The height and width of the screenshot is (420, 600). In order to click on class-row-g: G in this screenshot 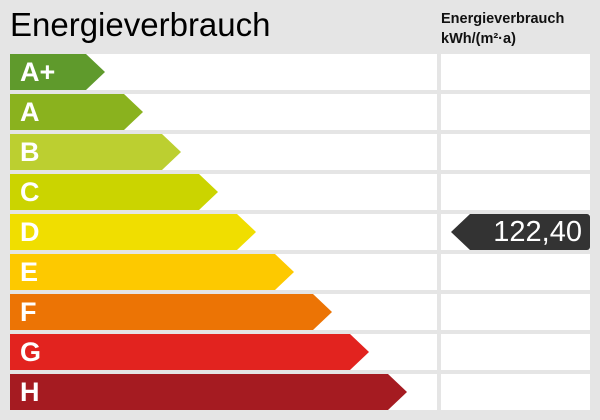, I will do `click(223, 352)`.